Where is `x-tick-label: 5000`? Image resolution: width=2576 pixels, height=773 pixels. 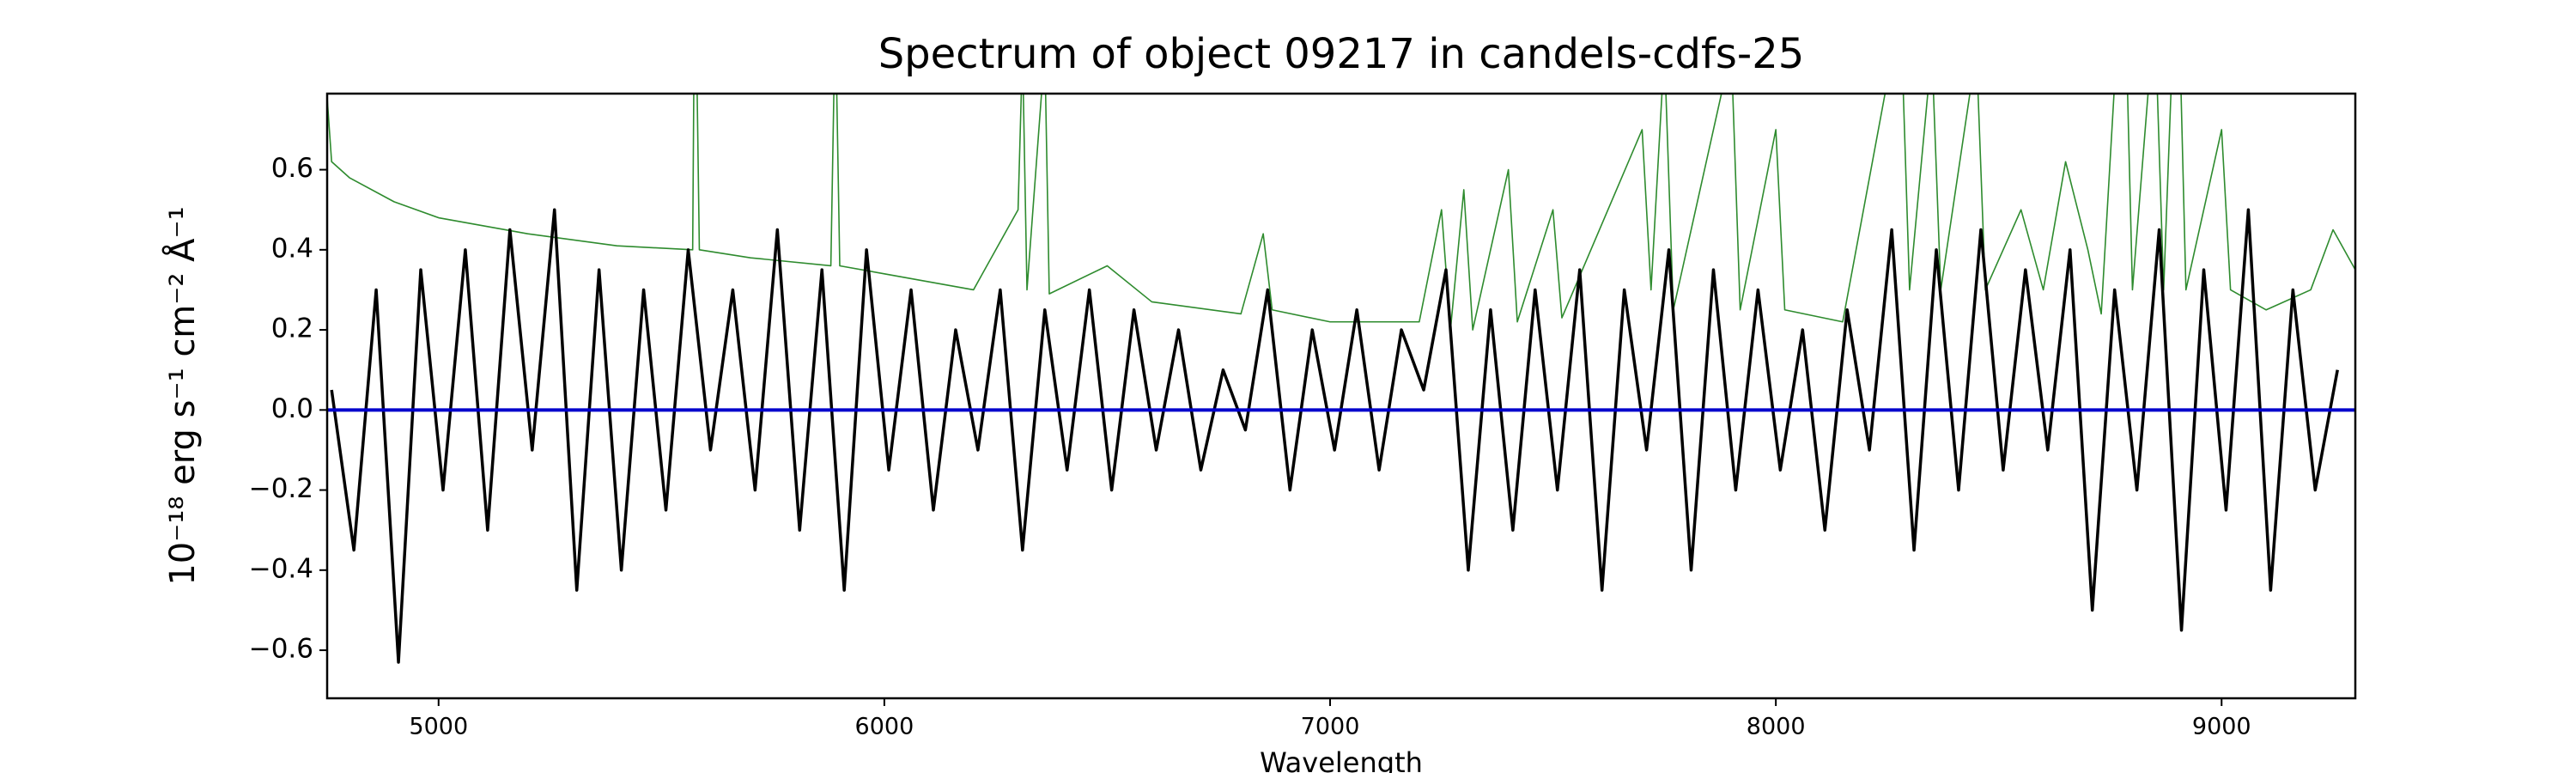
x-tick-label: 5000 is located at coordinates (439, 727).